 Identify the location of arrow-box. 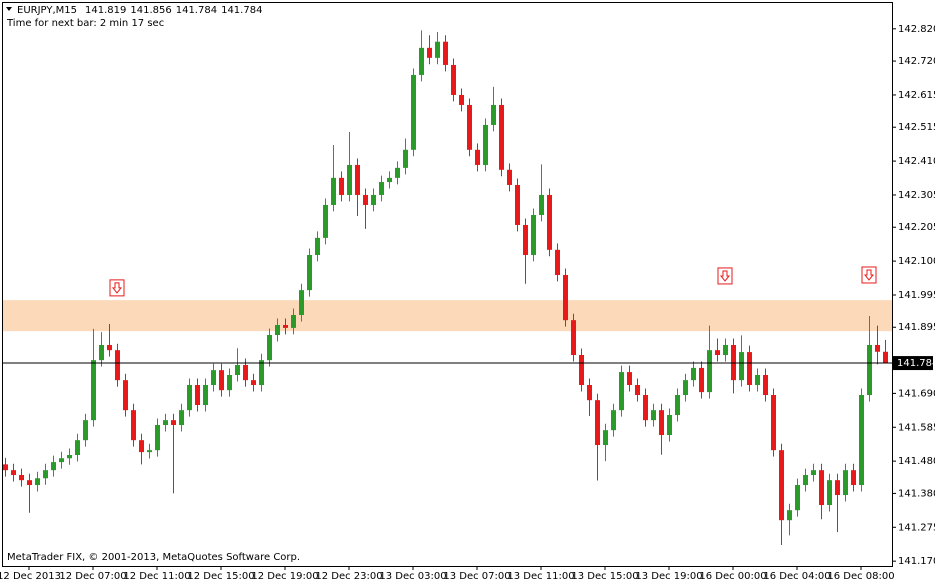
(117, 288).